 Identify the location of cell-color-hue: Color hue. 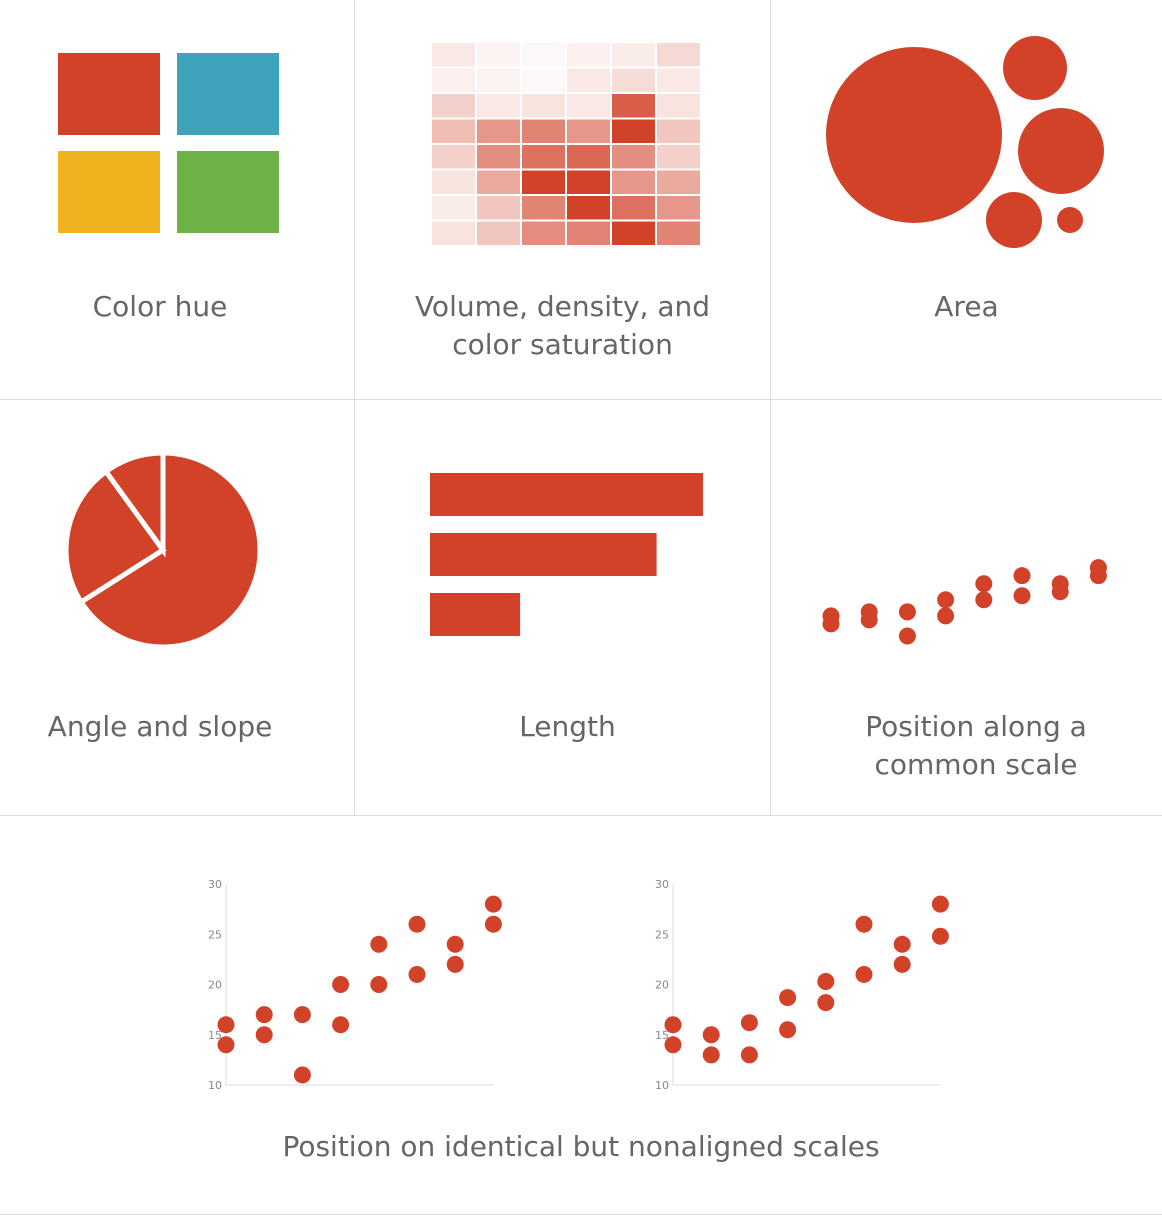
(177, 199).